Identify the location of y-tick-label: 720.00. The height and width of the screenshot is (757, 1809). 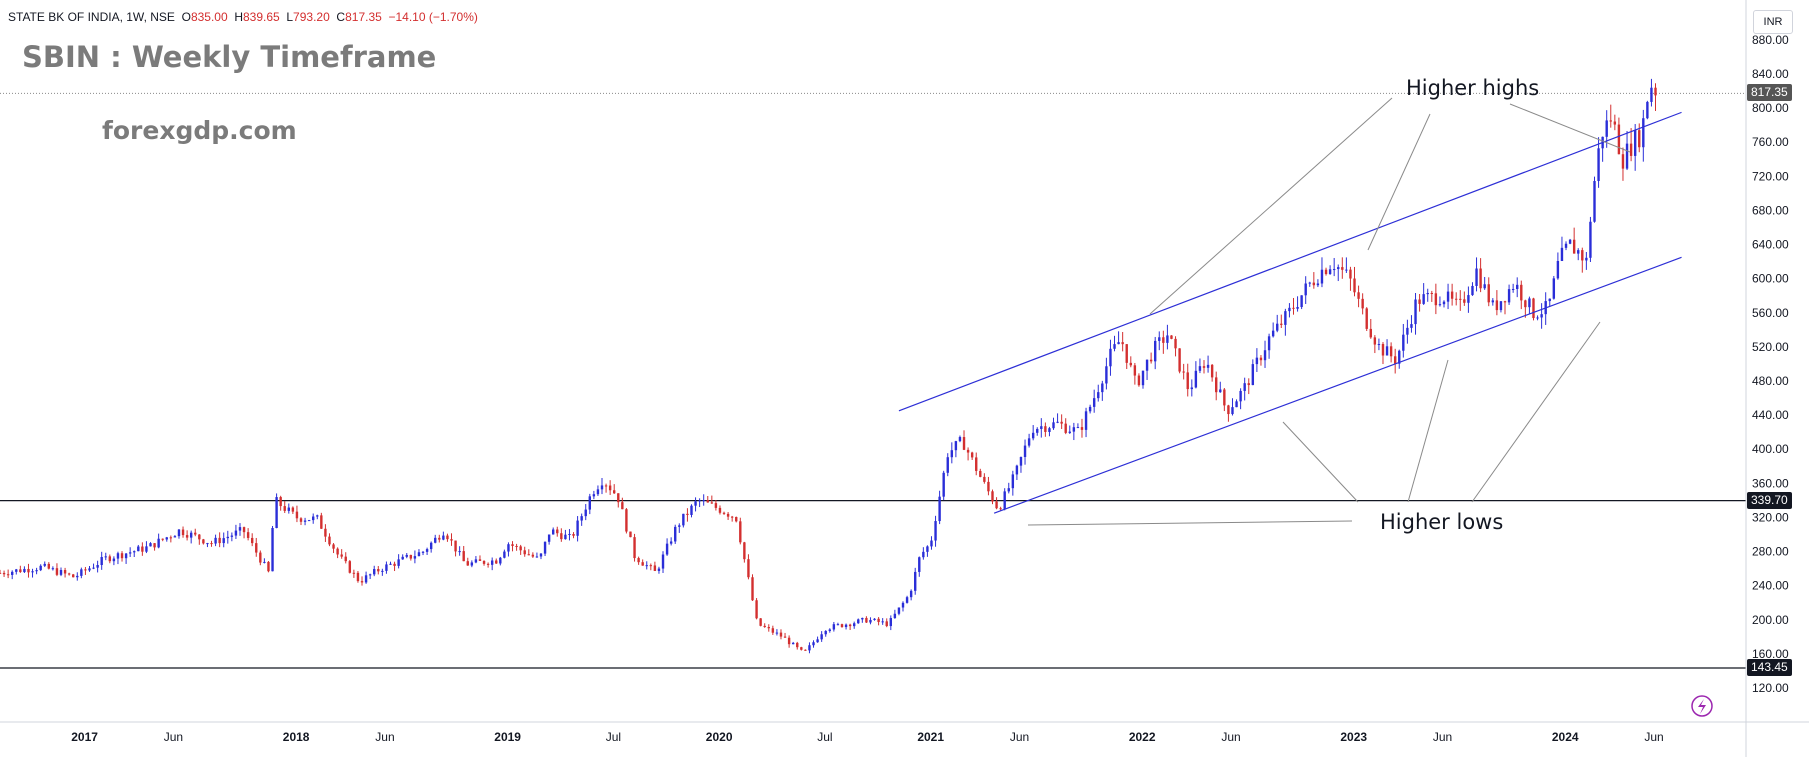
(1770, 176).